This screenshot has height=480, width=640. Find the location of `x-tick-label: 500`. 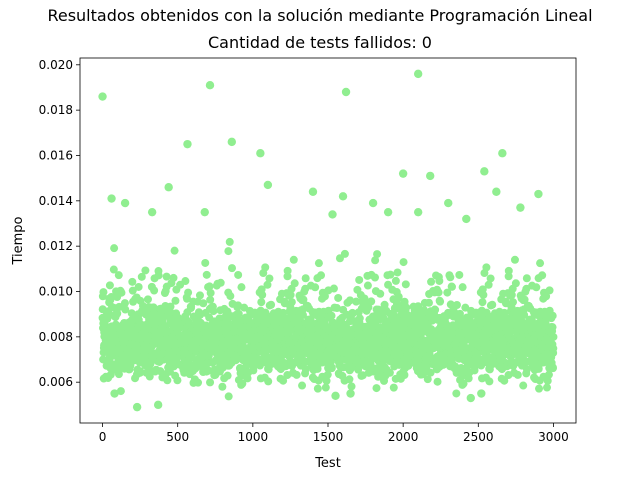

x-tick-label: 500 is located at coordinates (177, 437).